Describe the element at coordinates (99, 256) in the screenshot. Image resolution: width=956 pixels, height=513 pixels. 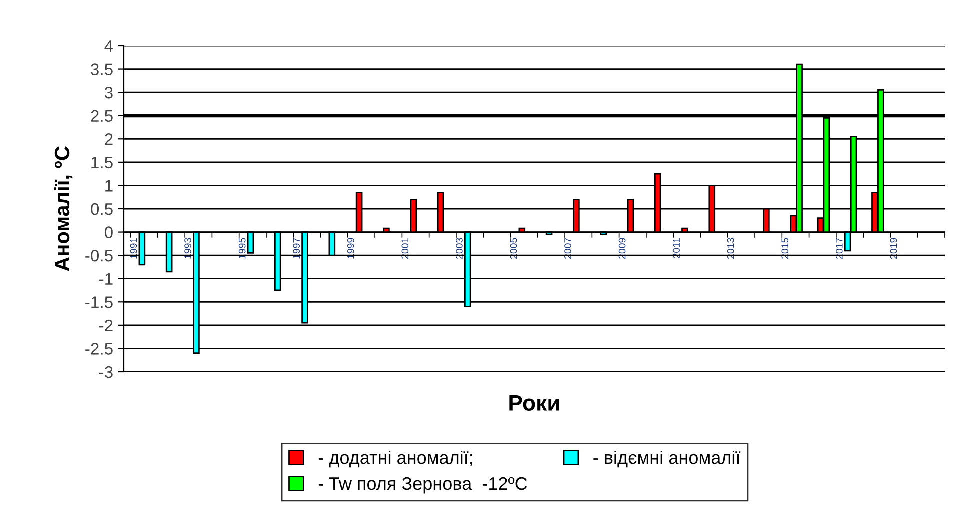
I see `y-tick-label: -0.5` at that location.